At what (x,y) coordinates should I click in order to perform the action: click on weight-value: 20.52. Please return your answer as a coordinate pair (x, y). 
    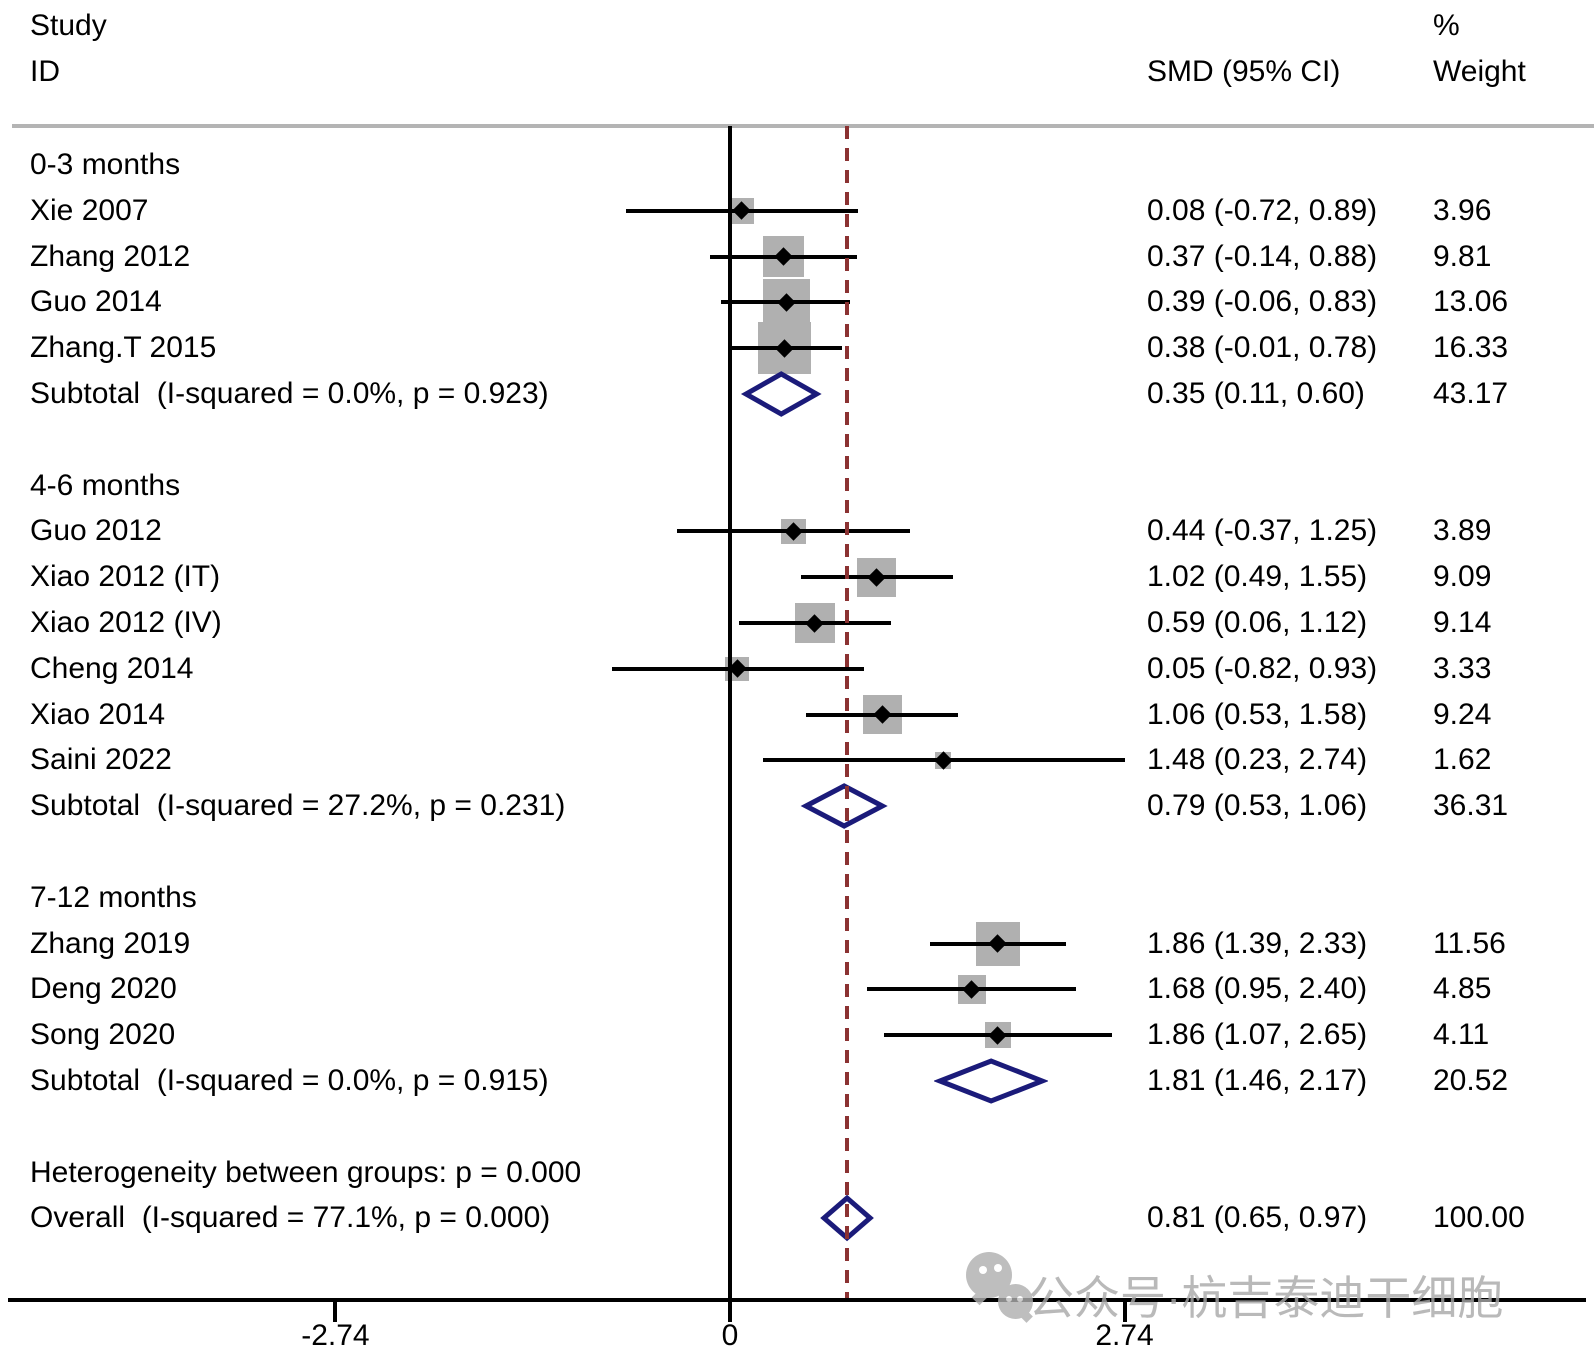
    Looking at the image, I should click on (1471, 1080).